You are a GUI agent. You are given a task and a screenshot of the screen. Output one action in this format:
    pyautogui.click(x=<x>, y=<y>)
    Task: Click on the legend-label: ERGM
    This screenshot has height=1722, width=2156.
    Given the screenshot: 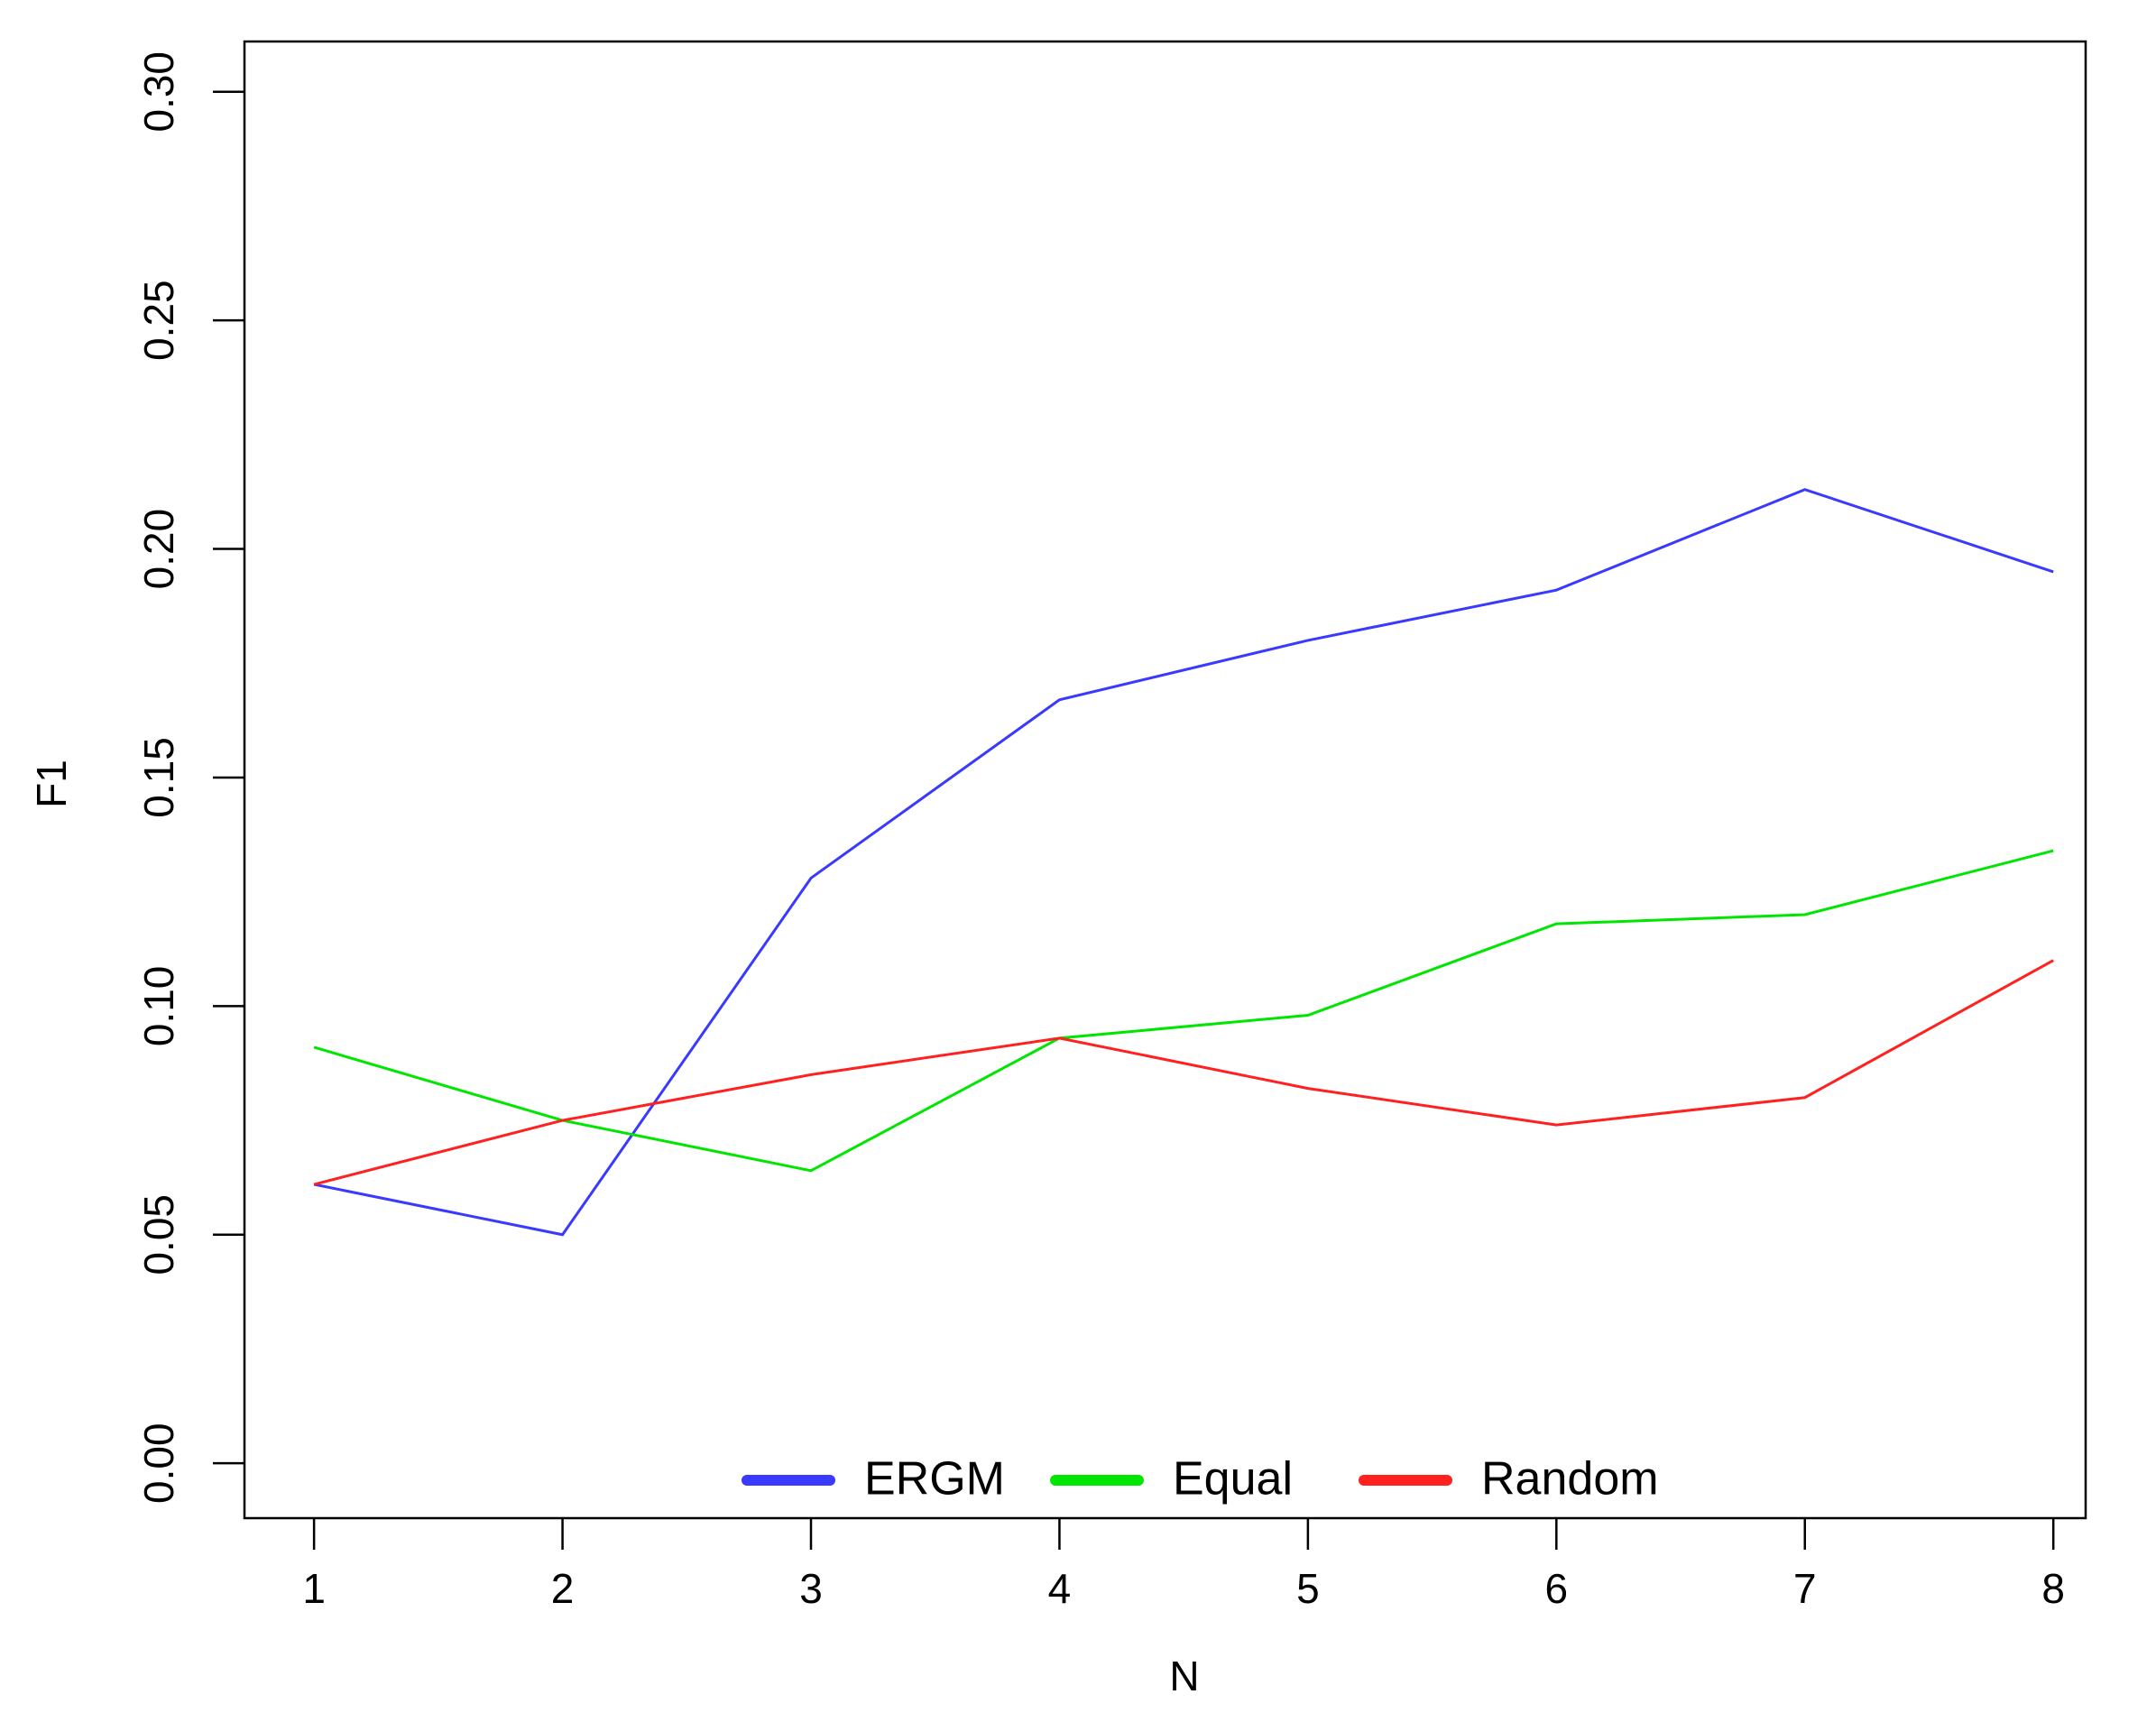 What is the action you would take?
    pyautogui.click(x=934, y=1480)
    